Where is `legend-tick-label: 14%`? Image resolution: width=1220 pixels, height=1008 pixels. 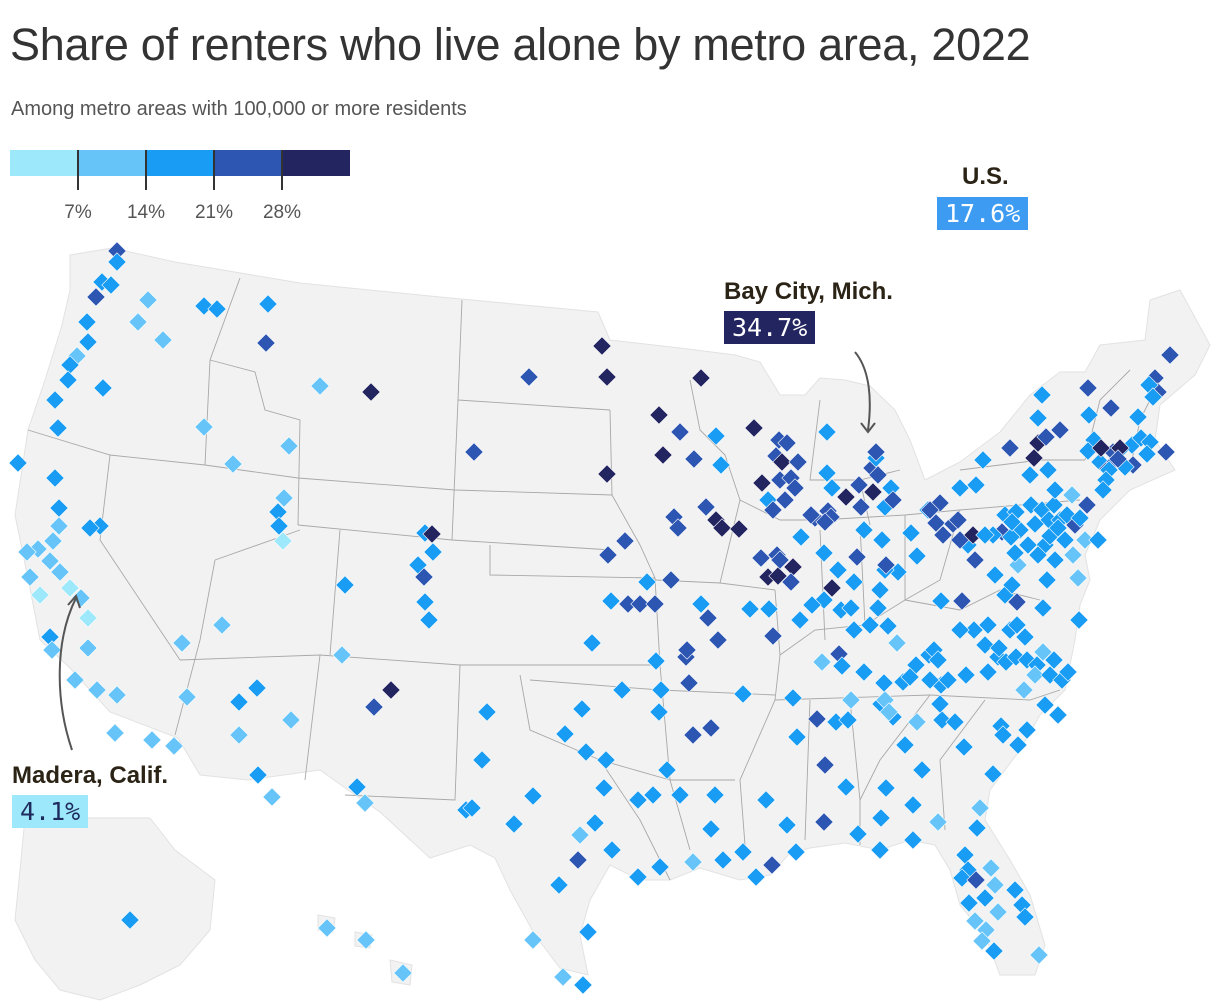
legend-tick-label: 14% is located at coordinates (146, 212).